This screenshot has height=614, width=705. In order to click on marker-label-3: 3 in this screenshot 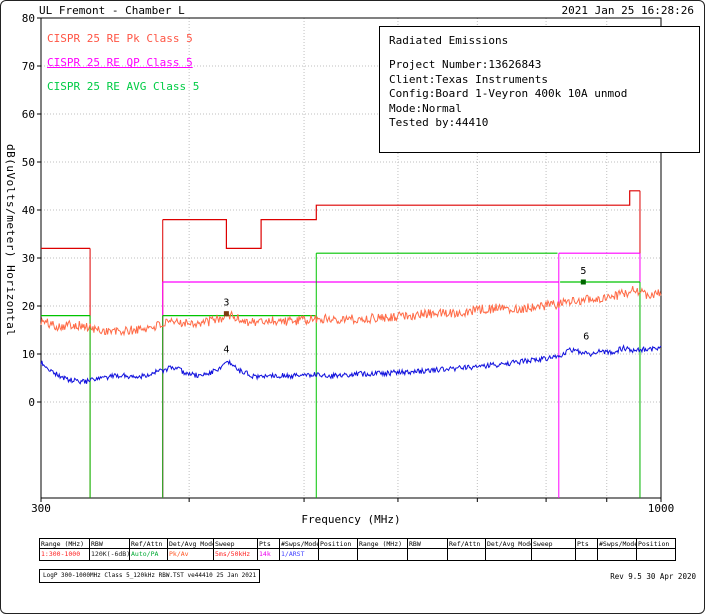, I will do `click(226, 303)`.